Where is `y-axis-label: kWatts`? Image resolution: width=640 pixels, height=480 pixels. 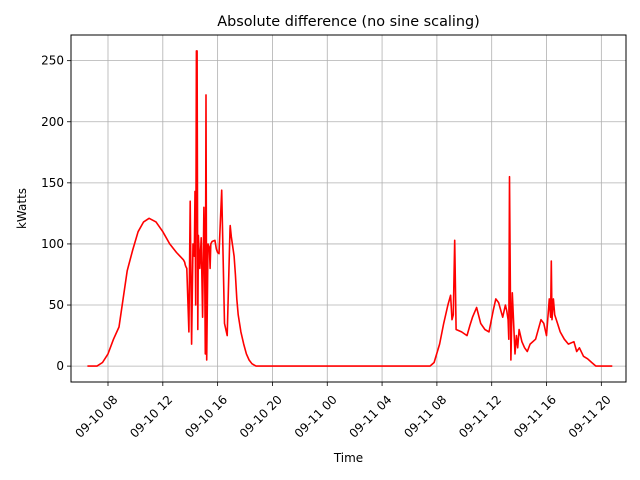
y-axis-label: kWatts is located at coordinates (22, 208).